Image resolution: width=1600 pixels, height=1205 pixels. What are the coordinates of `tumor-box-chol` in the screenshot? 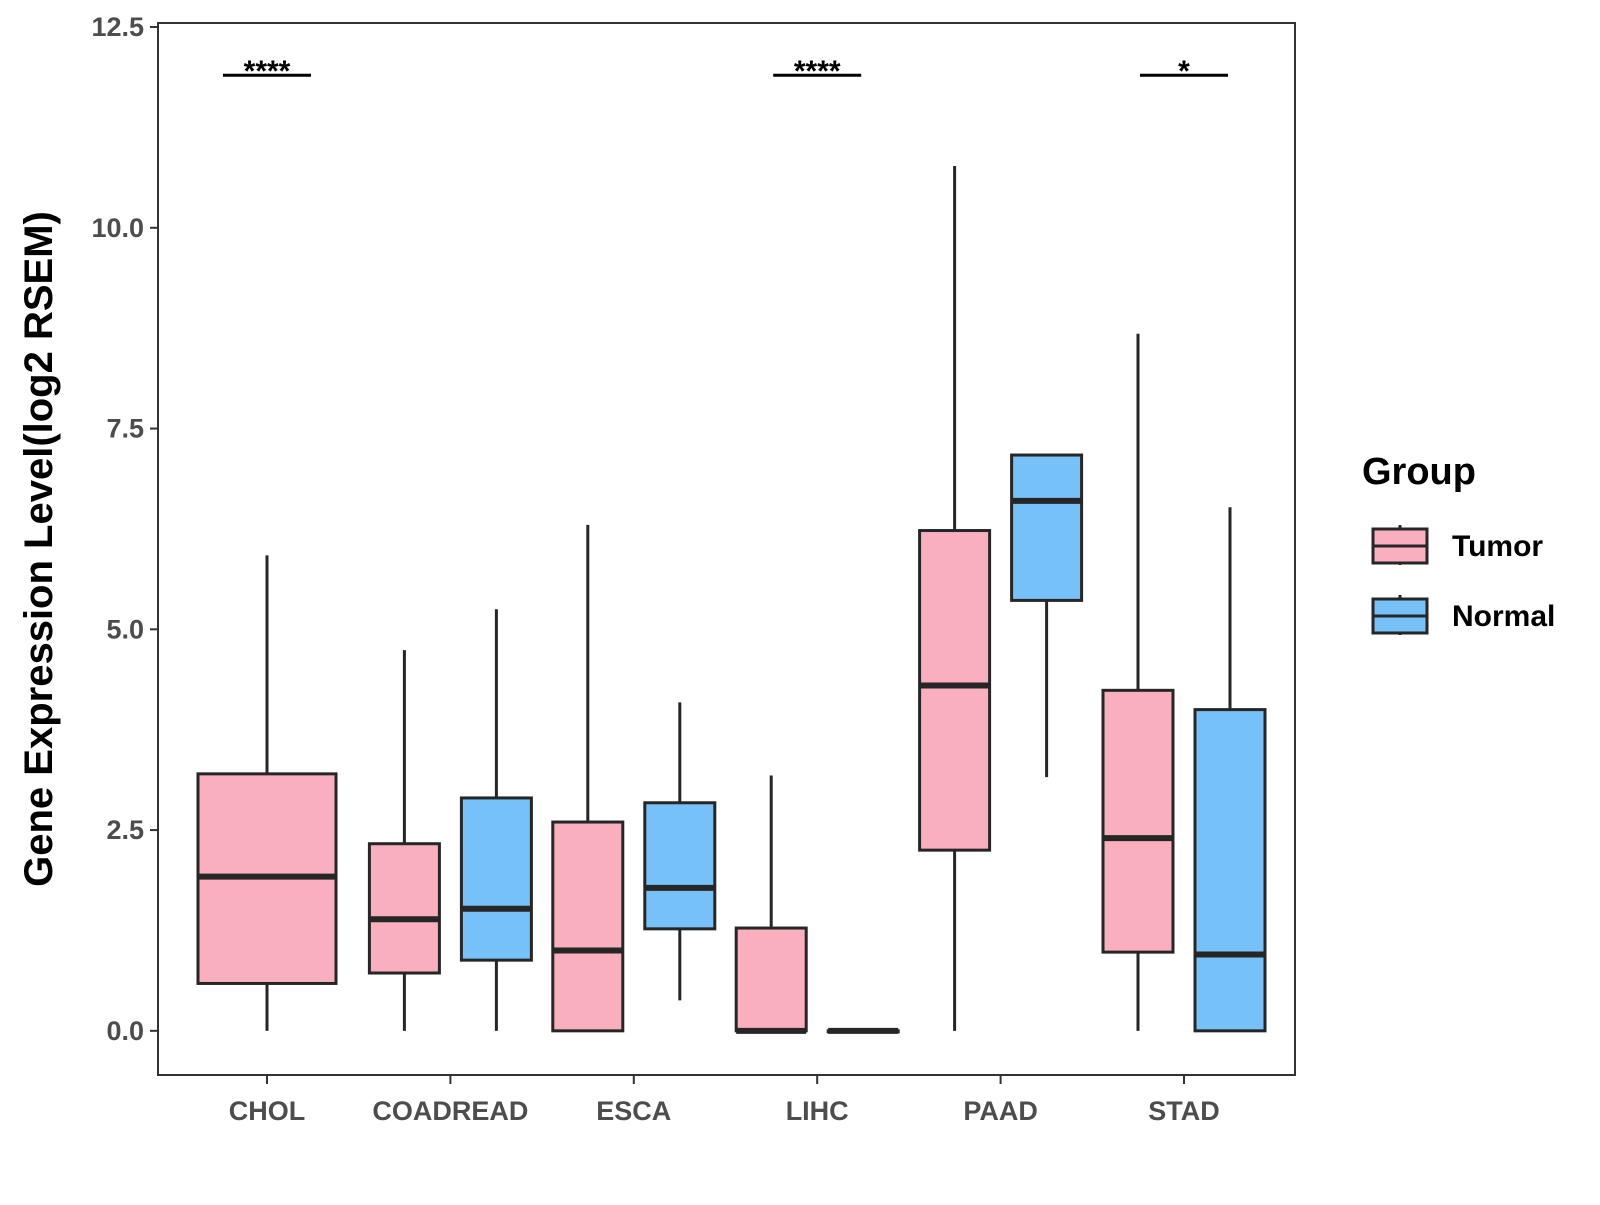 It's located at (267, 793).